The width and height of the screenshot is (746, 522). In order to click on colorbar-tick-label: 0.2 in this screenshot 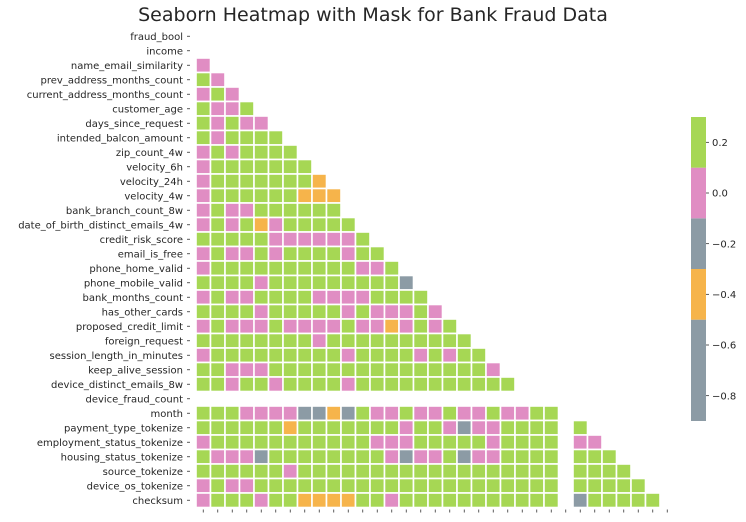, I will do `click(720, 143)`.